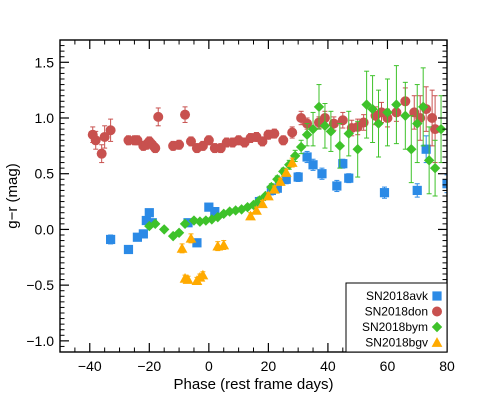 Image resolution: width=485 pixels, height=402 pixels. Describe the element at coordinates (328, 366) in the screenshot. I see `x-tick-label: 40` at that location.